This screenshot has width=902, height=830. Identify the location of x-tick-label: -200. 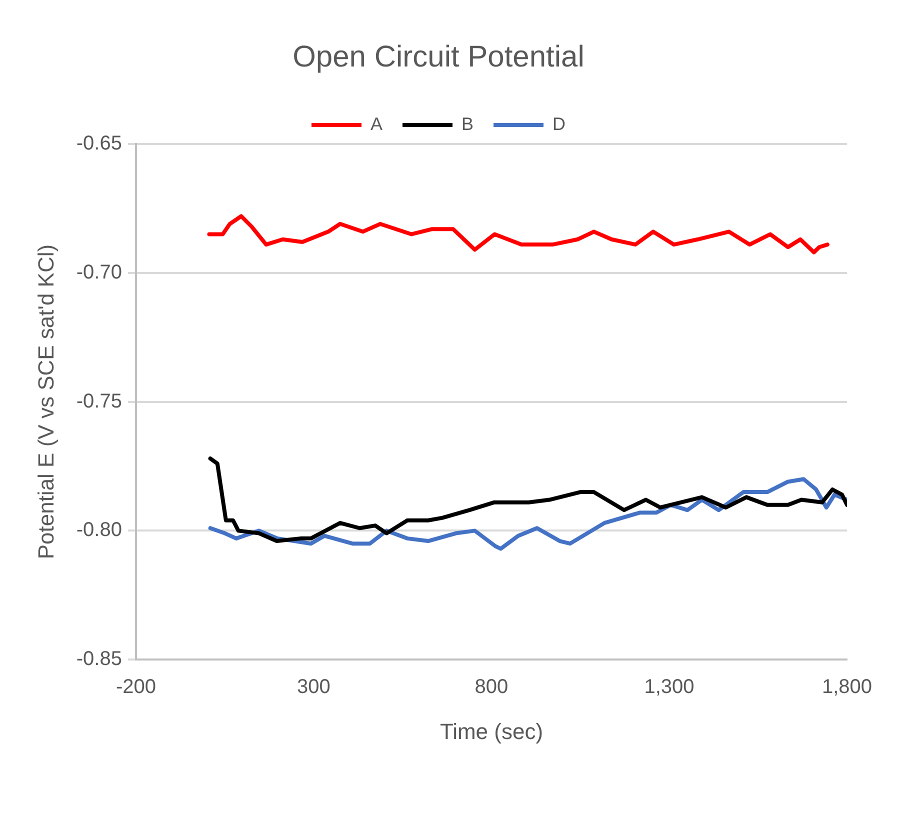
(136, 687).